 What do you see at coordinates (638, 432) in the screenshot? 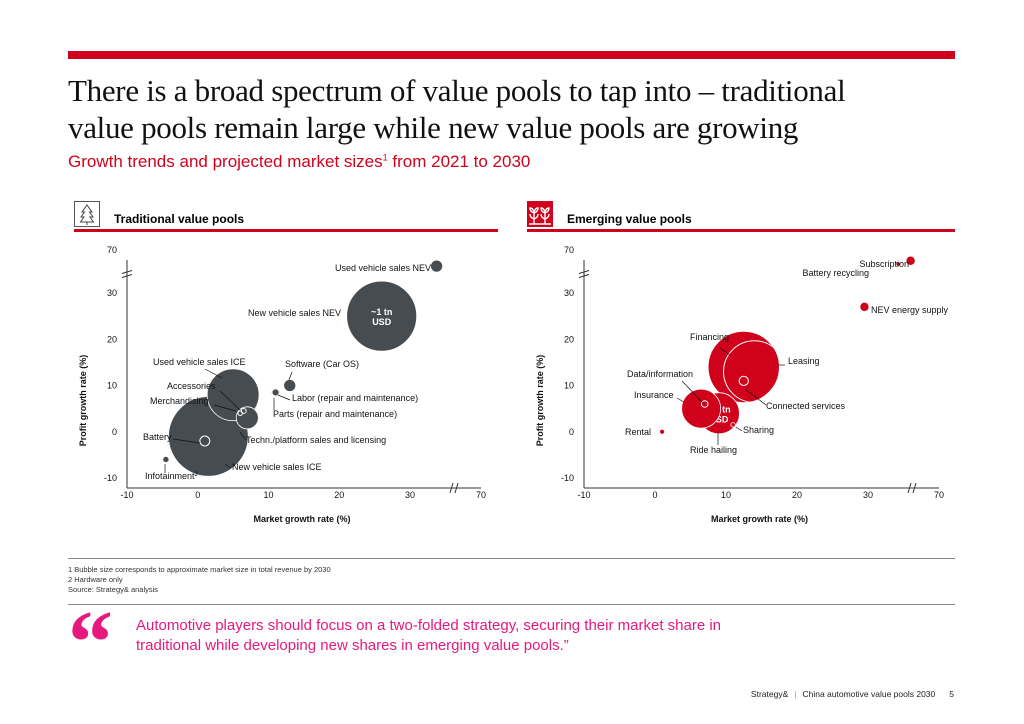
I see `bubble-label: Rental` at bounding box center [638, 432].